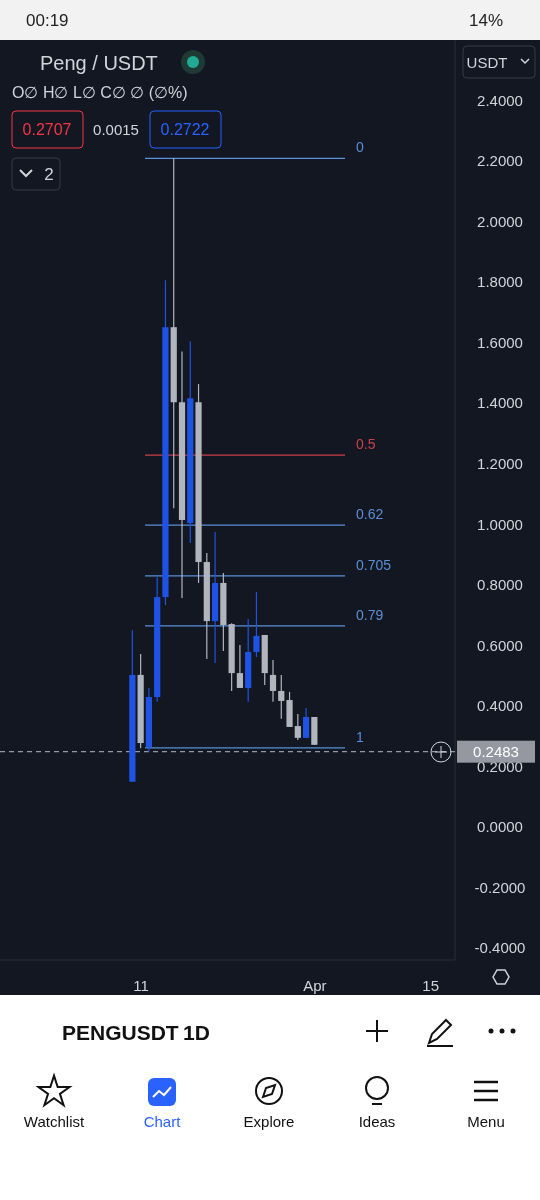 The image size is (540, 1200). Describe the element at coordinates (500, 585) in the screenshot. I see `y-tick-label: 0.8000` at that location.